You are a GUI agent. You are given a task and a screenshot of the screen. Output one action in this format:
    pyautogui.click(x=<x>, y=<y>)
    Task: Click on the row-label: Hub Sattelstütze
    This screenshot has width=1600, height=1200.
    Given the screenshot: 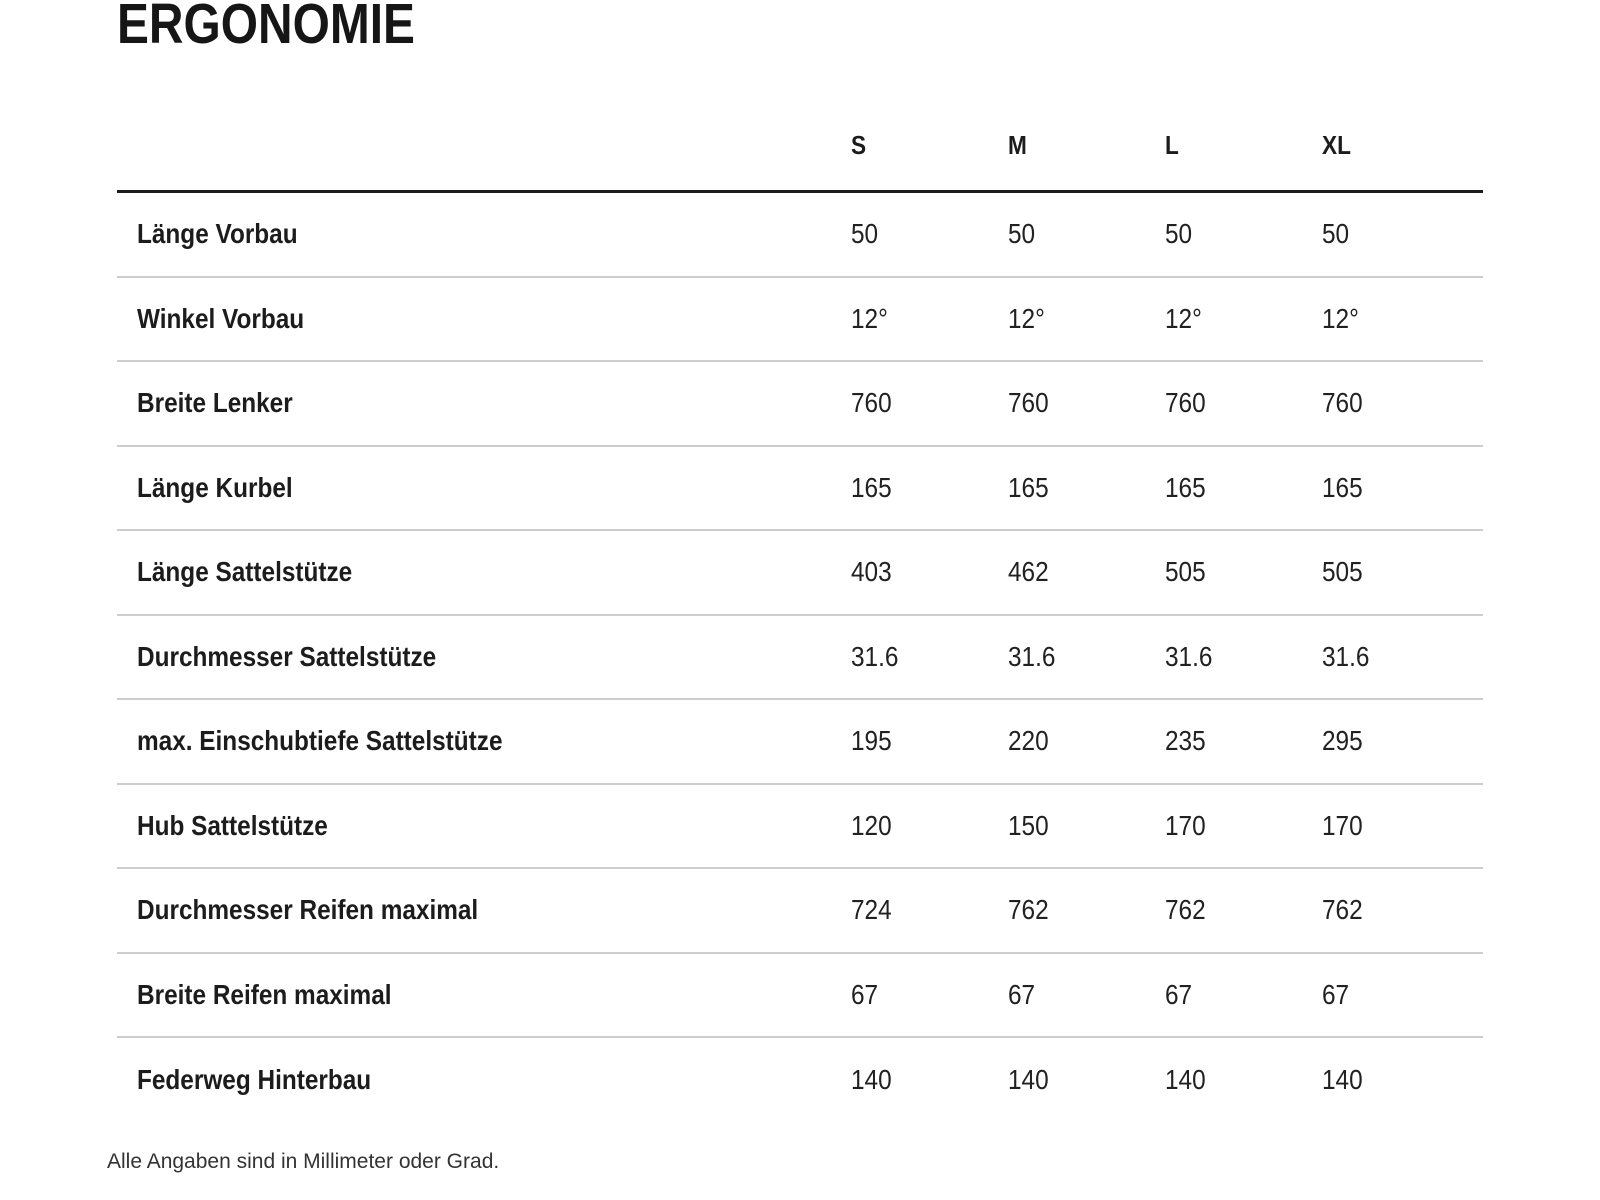 What is the action you would take?
    pyautogui.click(x=484, y=827)
    